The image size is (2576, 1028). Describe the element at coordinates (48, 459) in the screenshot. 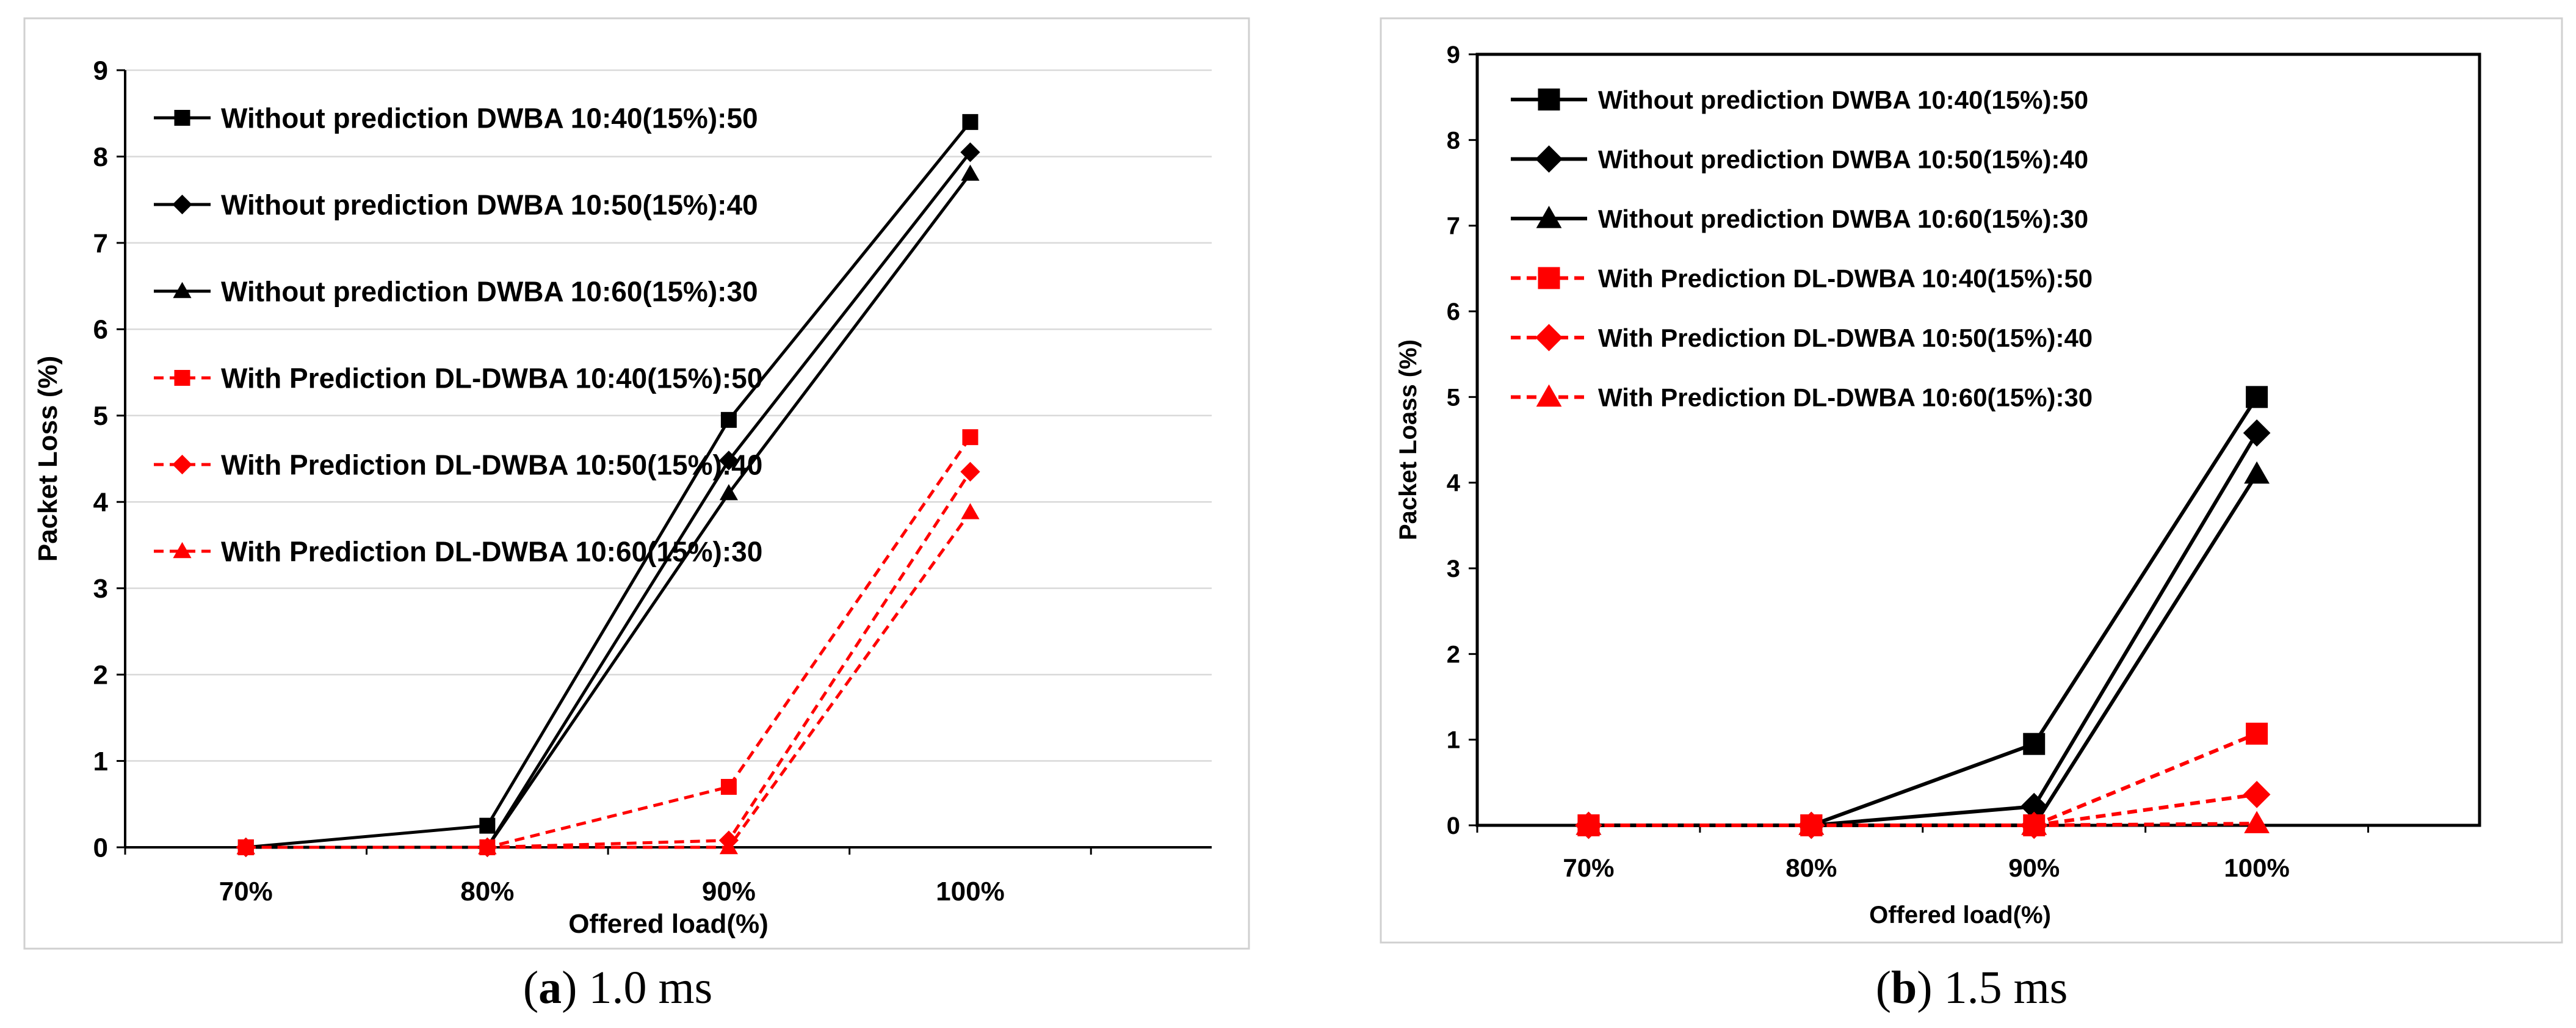

I see `y-axis-title: Packet Loss (%)` at that location.